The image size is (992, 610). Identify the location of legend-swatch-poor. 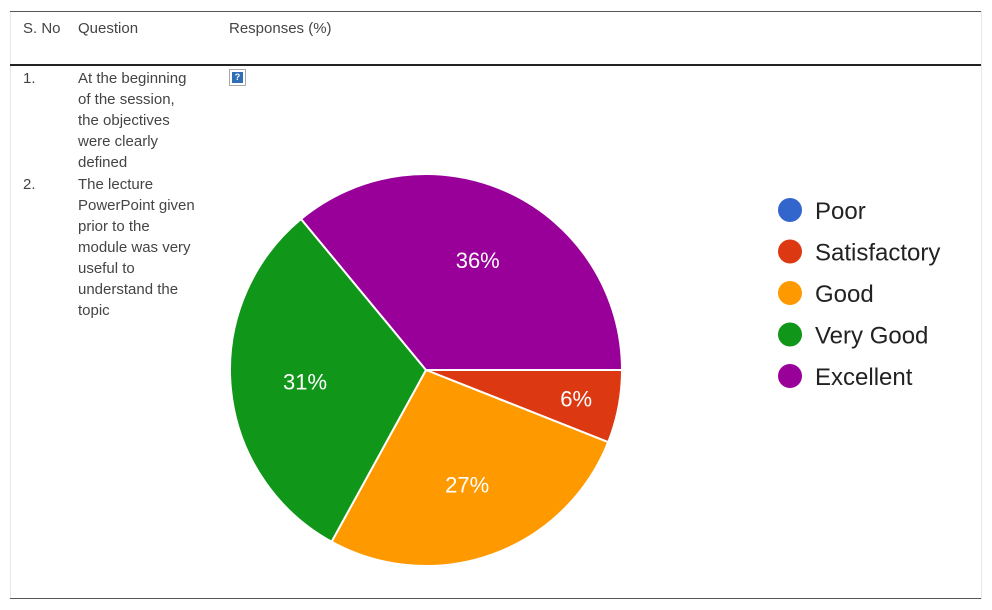
(790, 210).